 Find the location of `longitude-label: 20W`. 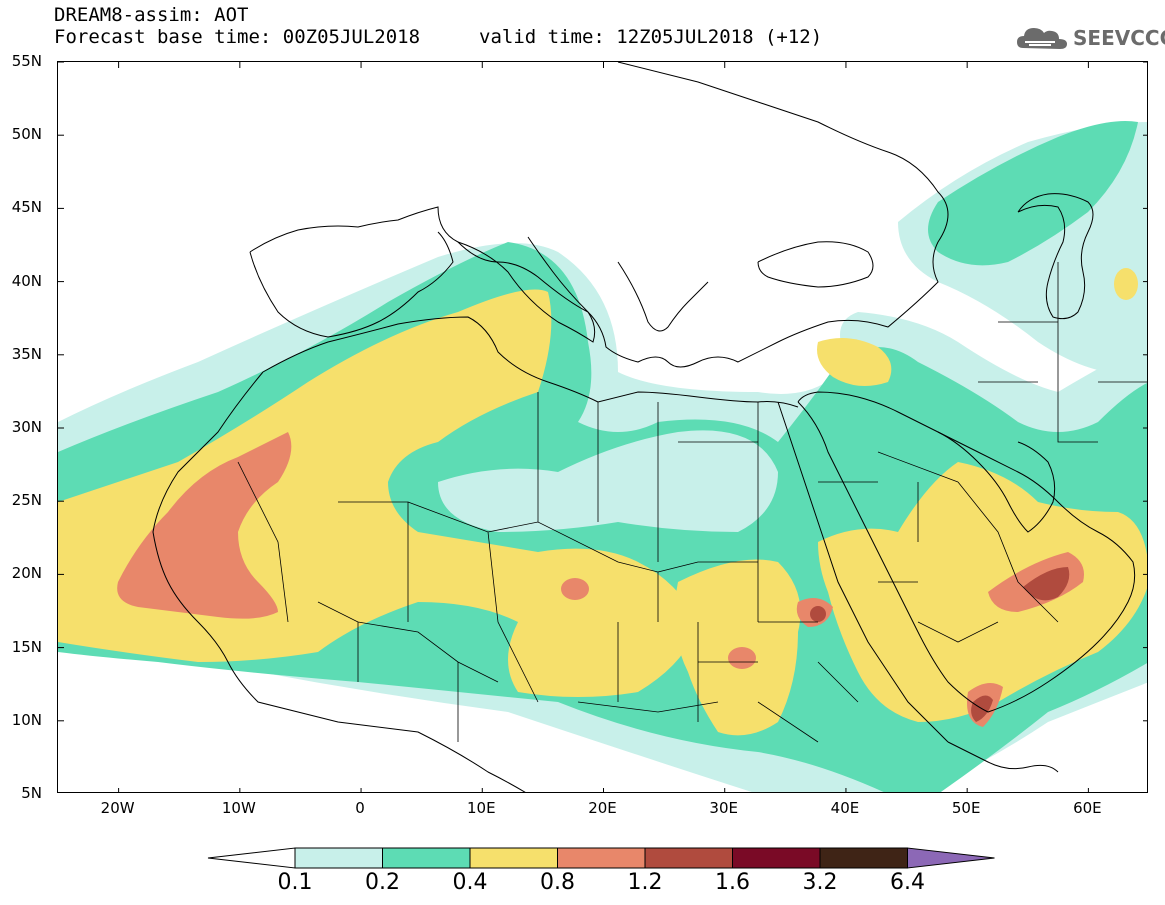

longitude-label: 20W is located at coordinates (117, 808).